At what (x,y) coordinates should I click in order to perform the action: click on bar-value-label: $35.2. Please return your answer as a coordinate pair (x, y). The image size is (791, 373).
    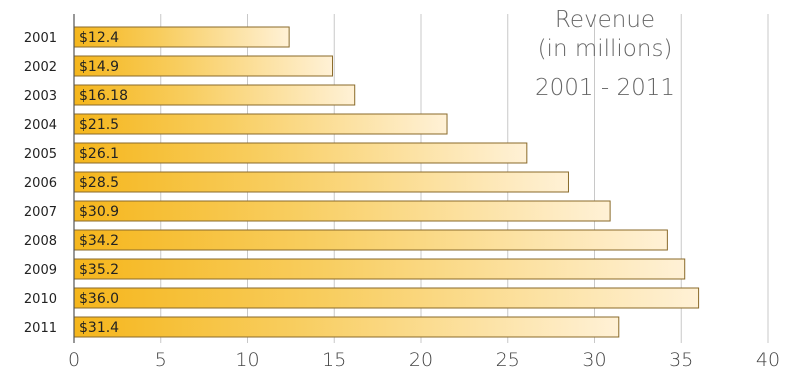
    Looking at the image, I should click on (99, 270).